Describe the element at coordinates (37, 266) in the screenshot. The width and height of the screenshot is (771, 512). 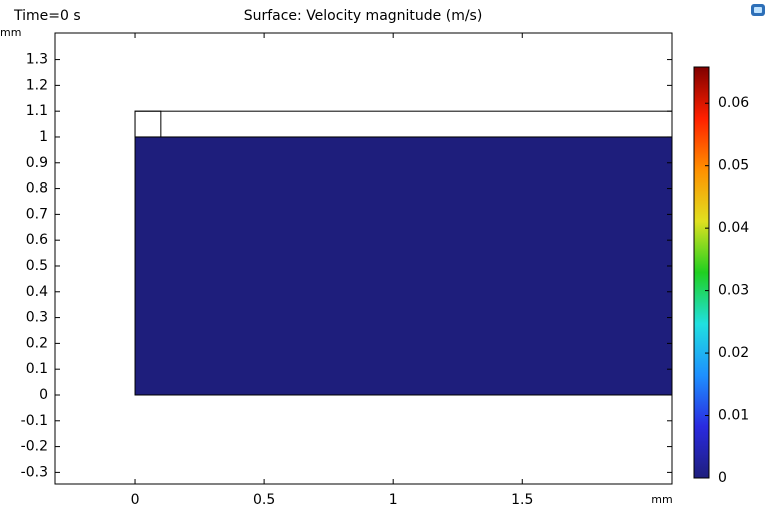
I see `y-tick-label: 0.5` at that location.